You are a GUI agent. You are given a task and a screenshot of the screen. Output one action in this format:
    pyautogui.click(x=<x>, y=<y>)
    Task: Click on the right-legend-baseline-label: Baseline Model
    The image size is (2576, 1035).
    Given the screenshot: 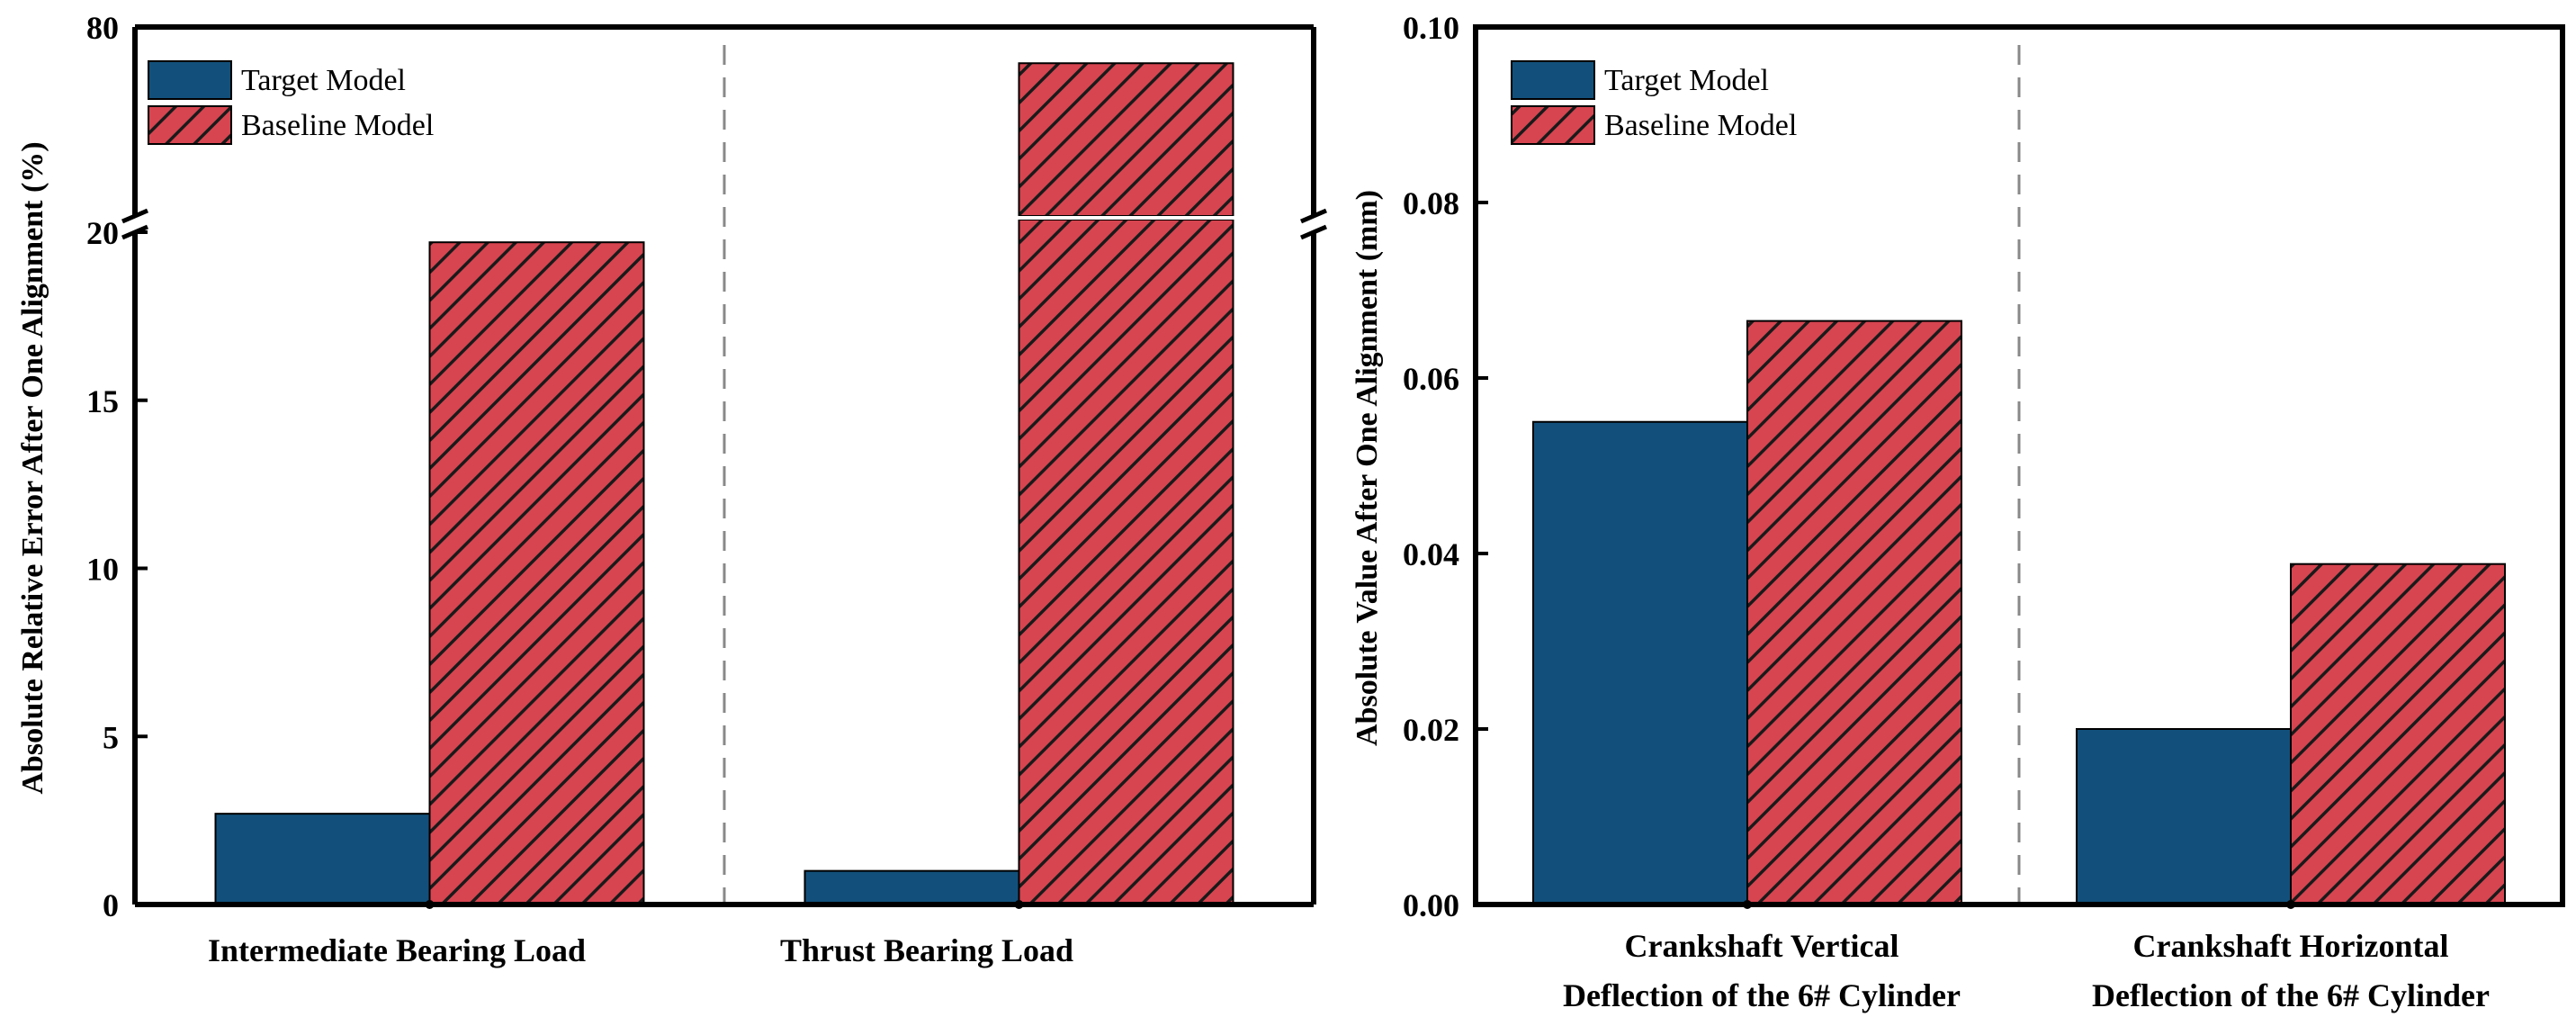 What is the action you would take?
    pyautogui.click(x=1701, y=126)
    